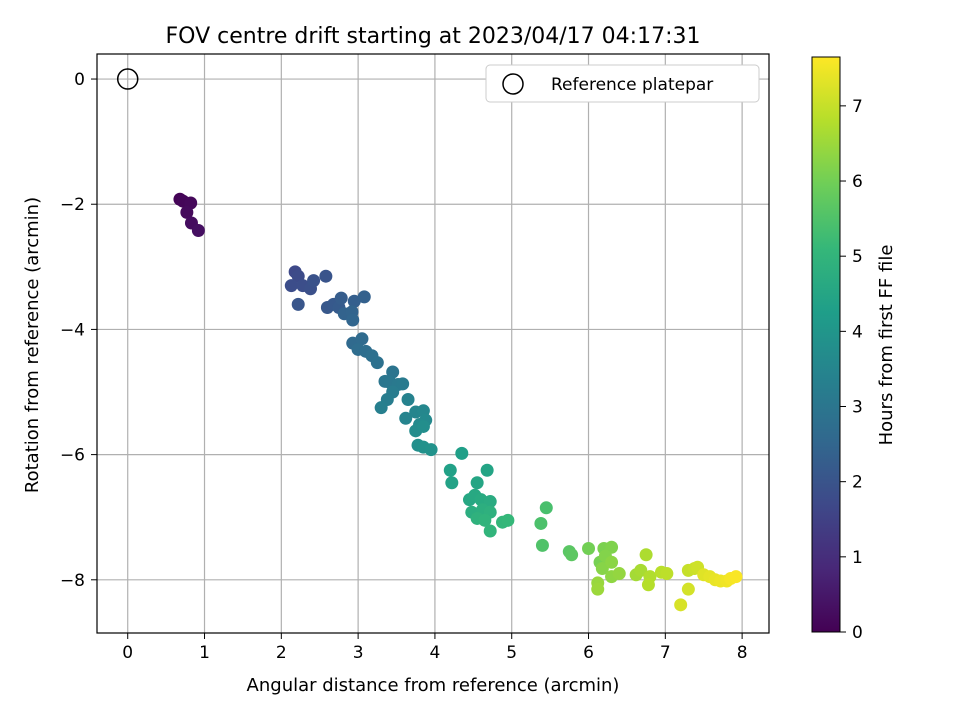 The height and width of the screenshot is (720, 960). Describe the element at coordinates (742, 653) in the screenshot. I see `x-tick-label: 8` at that location.